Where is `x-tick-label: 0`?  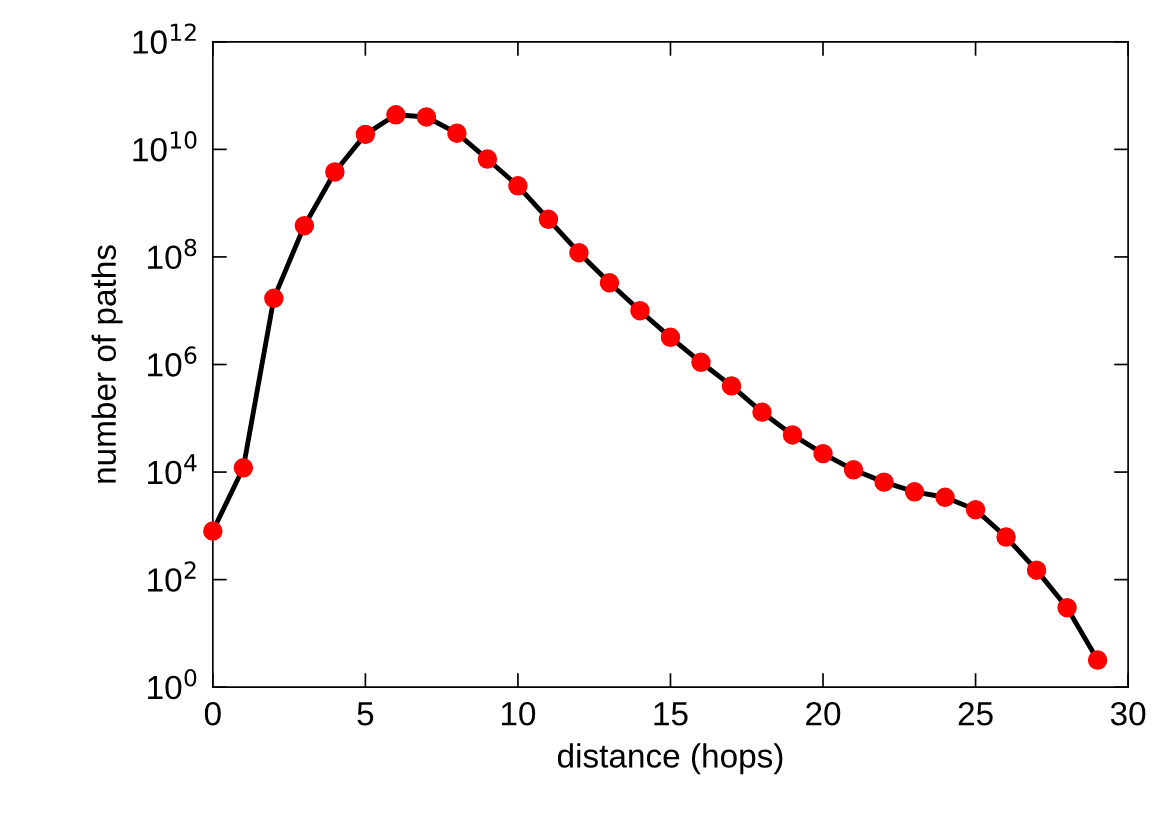 x-tick-label: 0 is located at coordinates (212, 713).